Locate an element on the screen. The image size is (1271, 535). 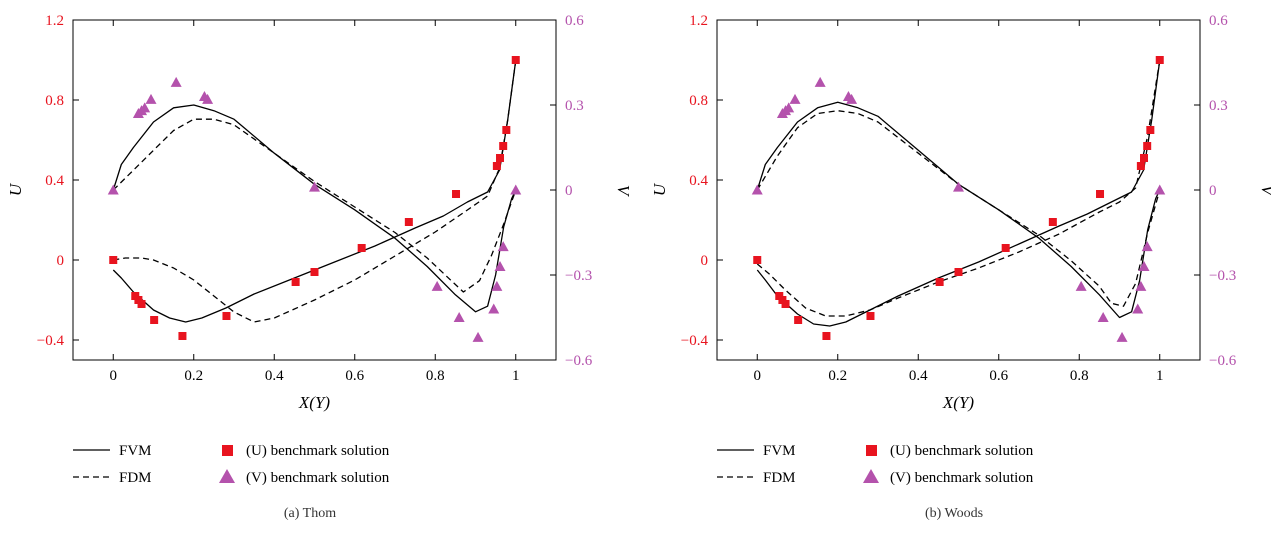
y-right-tick-label: 0.6 is located at coordinates (574, 21).